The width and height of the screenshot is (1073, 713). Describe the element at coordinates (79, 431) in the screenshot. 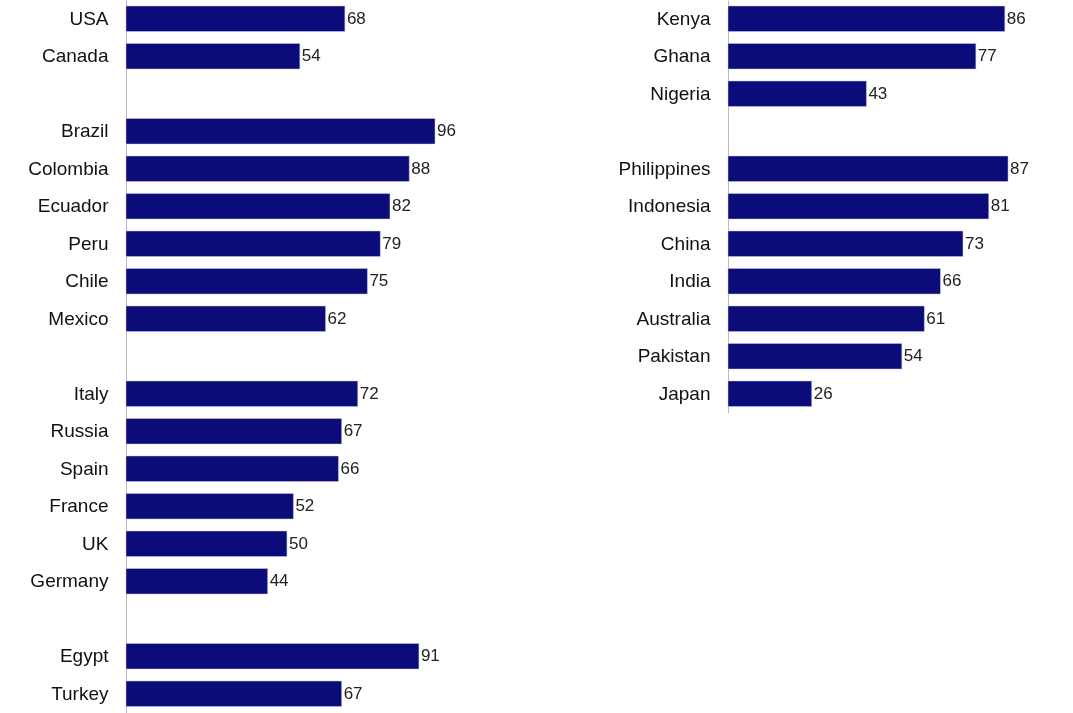

I see `y-tick-label: Russia` at that location.